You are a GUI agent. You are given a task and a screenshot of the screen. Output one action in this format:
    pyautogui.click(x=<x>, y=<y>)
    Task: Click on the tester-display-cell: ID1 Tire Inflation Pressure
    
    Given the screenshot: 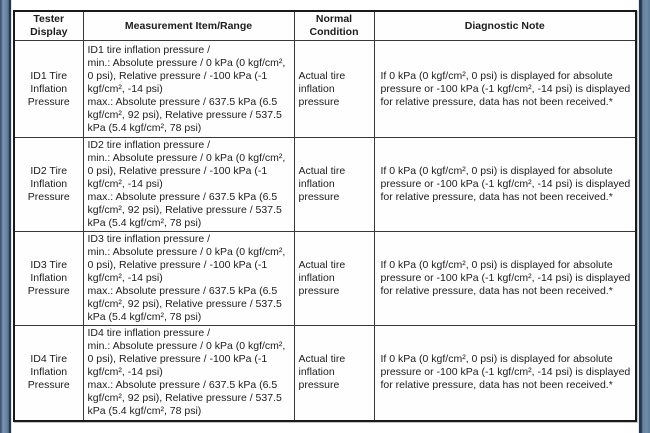 What is the action you would take?
    pyautogui.click(x=48, y=89)
    